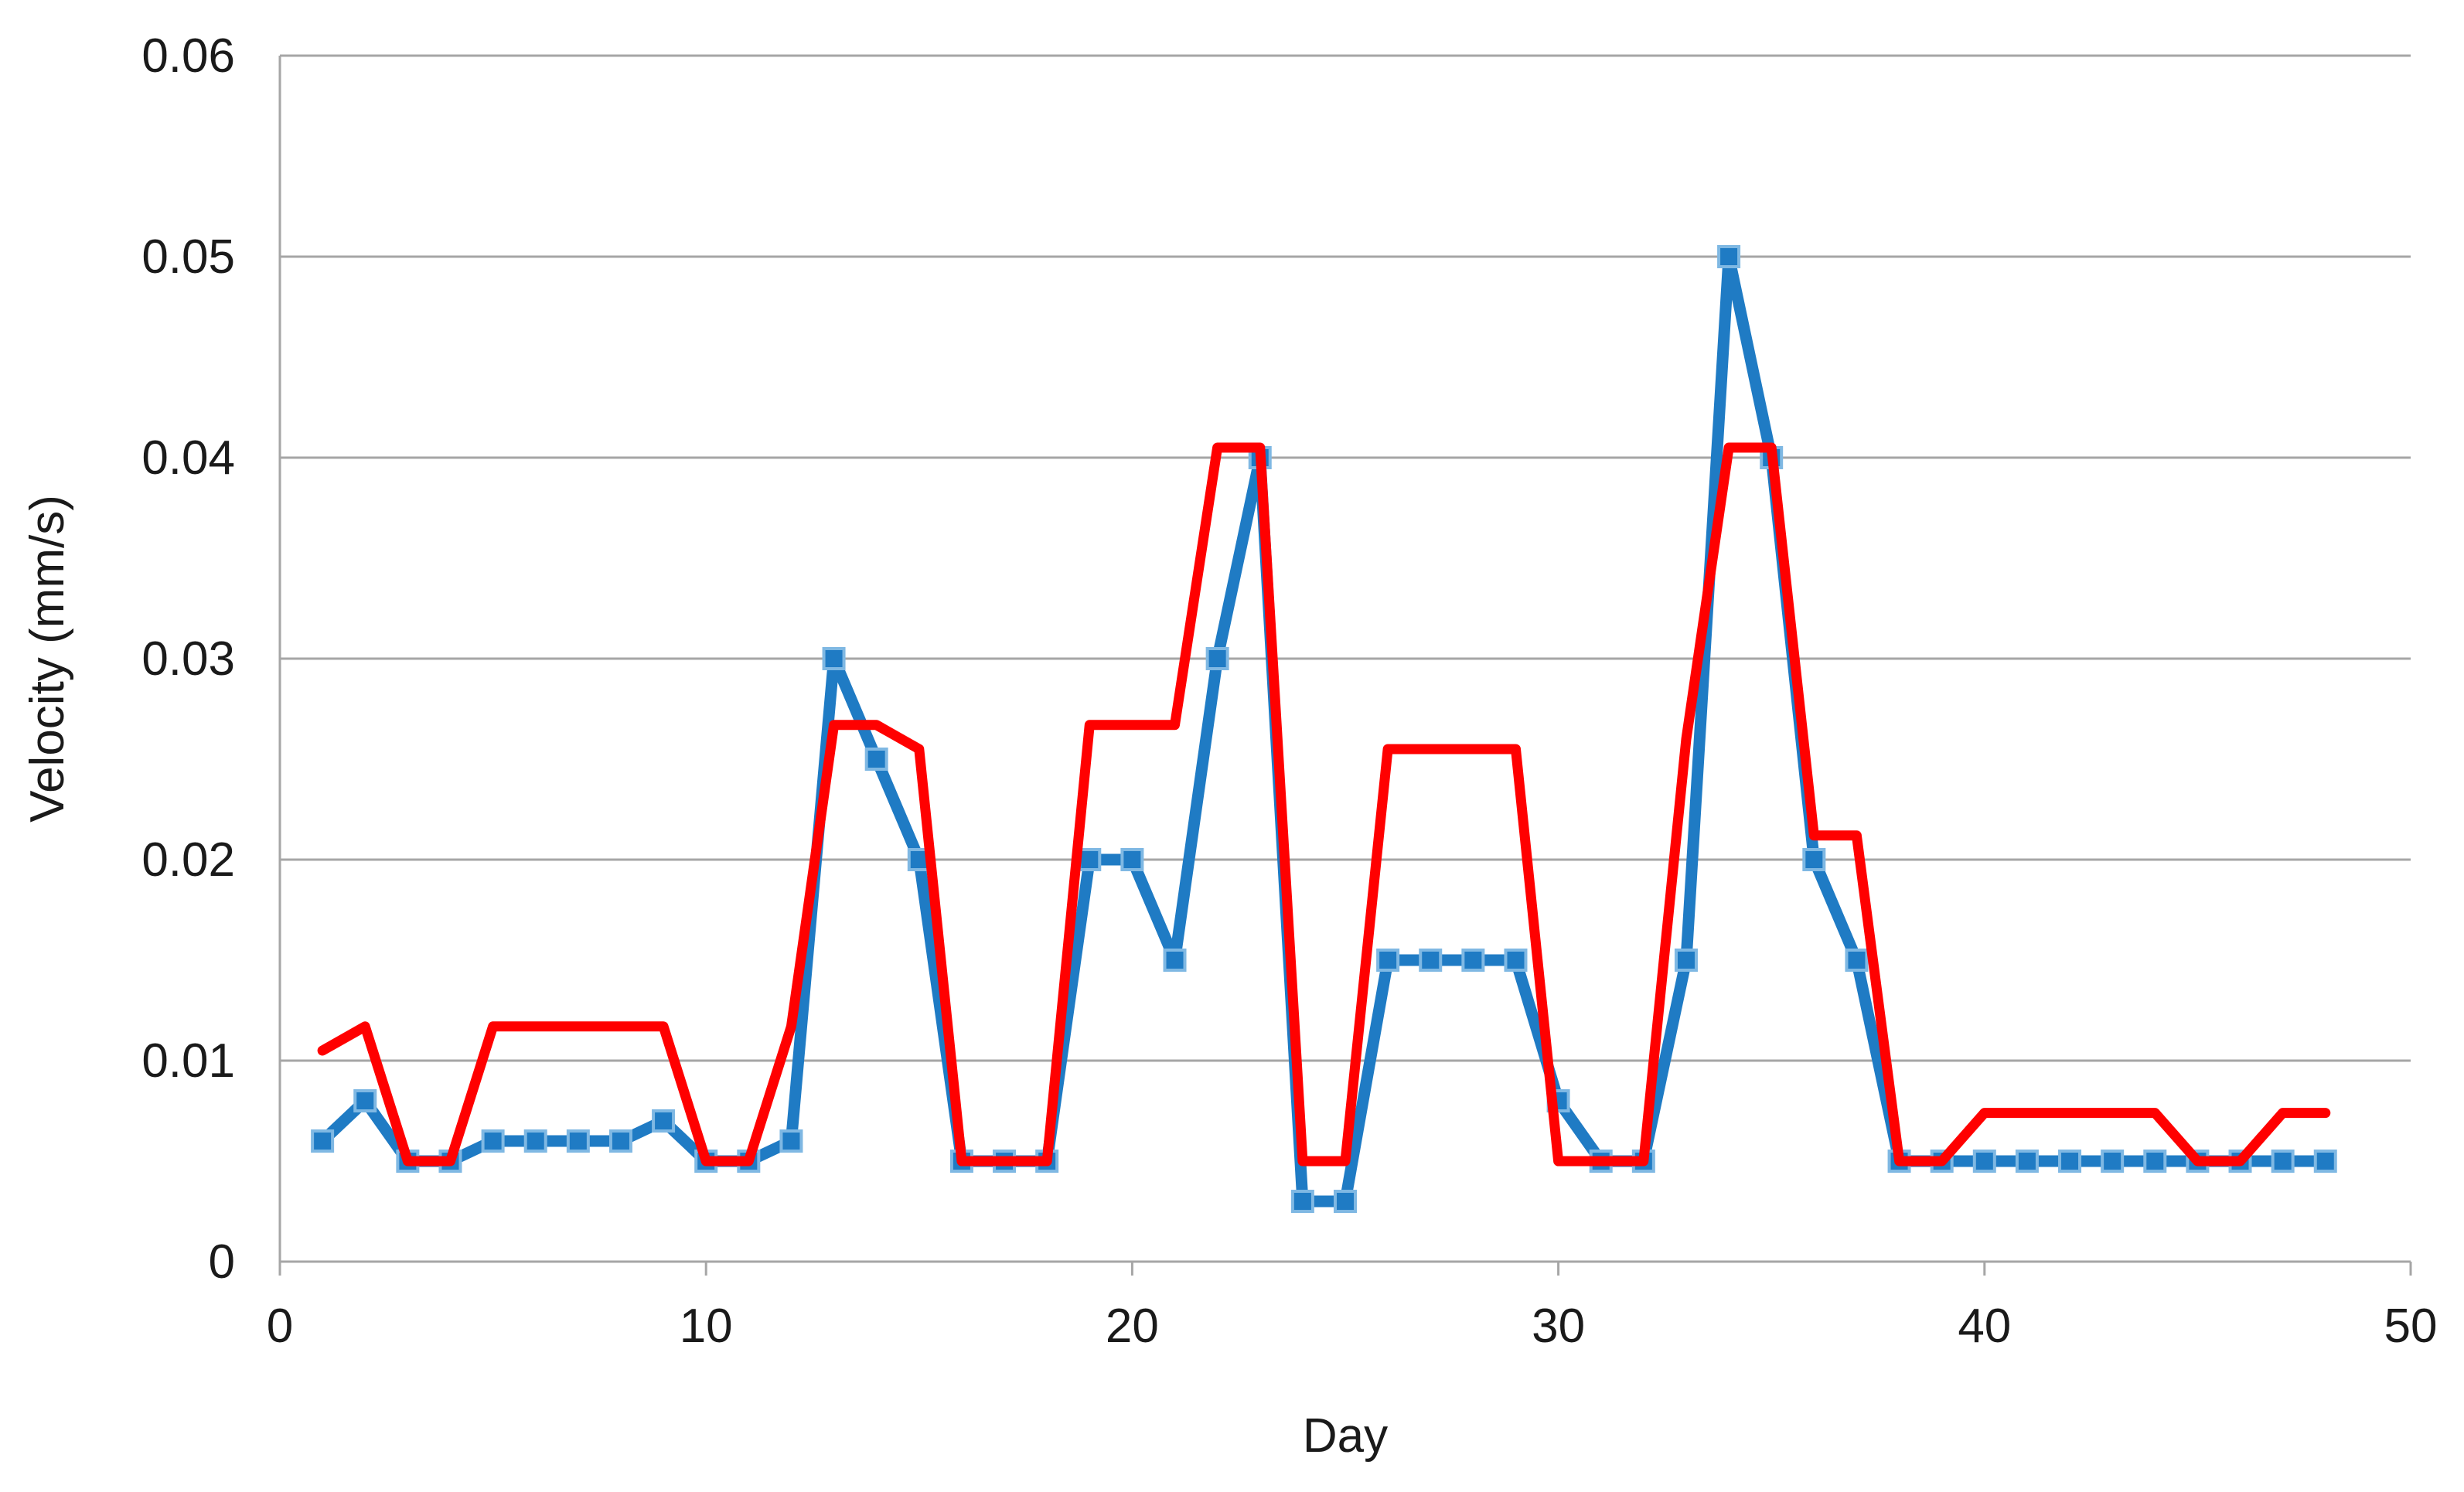 This screenshot has height=1492, width=2464. I want to click on x-tick-label: 10, so click(706, 1326).